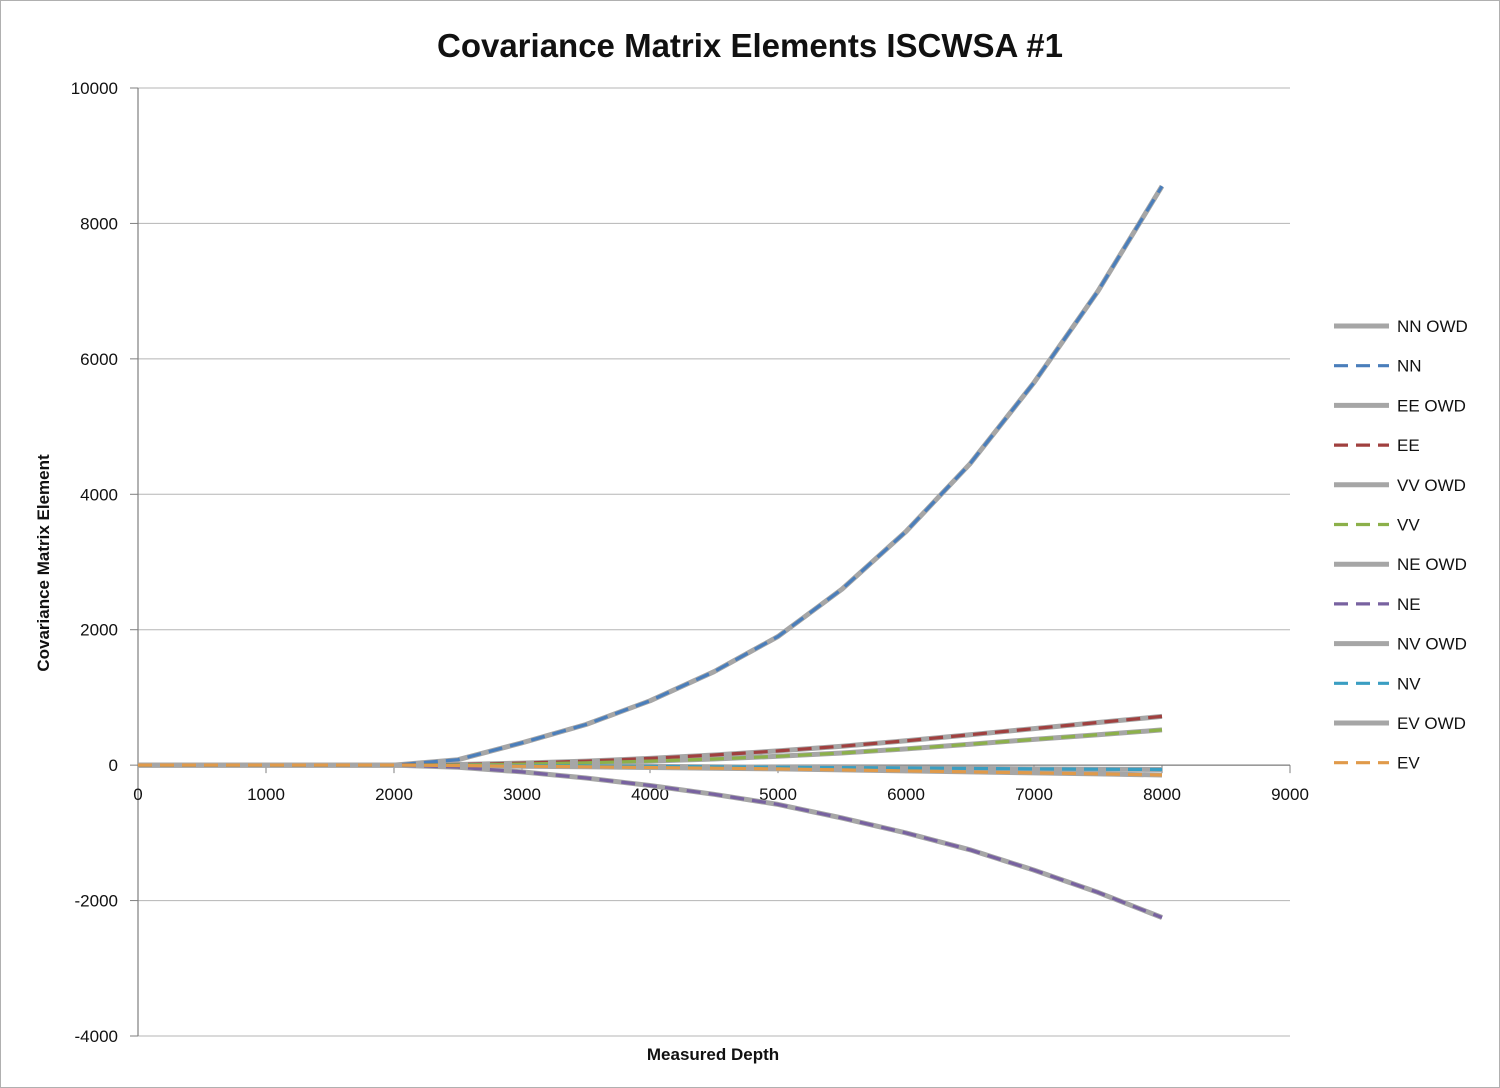 Image resolution: width=1500 pixels, height=1088 pixels. I want to click on y-tick-label: -2000, so click(96, 901).